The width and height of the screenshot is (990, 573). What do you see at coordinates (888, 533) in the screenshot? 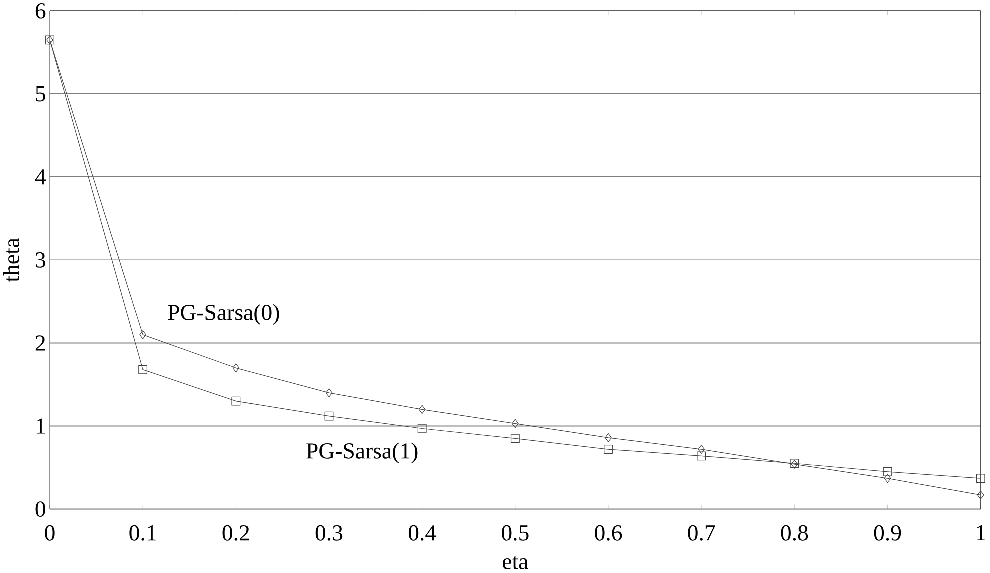
I see `x-tick-label: 0.9` at bounding box center [888, 533].